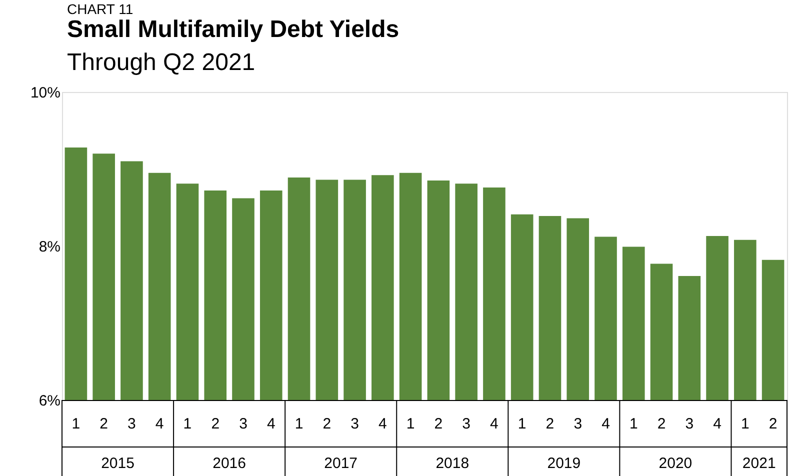 This screenshot has width=791, height=476. What do you see at coordinates (759, 463) in the screenshot?
I see `text: 2021` at bounding box center [759, 463].